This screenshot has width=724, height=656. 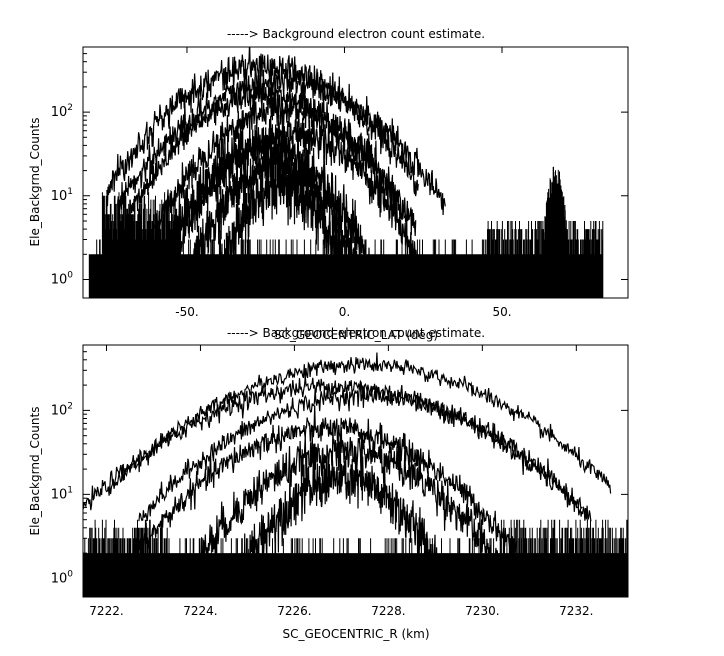 I want to click on ylabel-bottom-group: Ele_Backgrnd_Counts, so click(x=35, y=471).